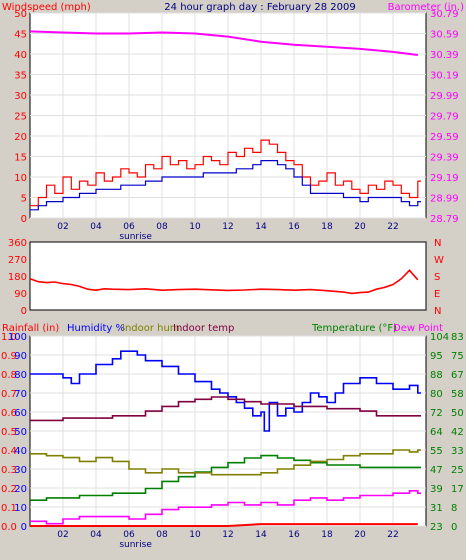  Describe the element at coordinates (195, 535) in the screenshot. I see `x-tick-label: 10` at that location.